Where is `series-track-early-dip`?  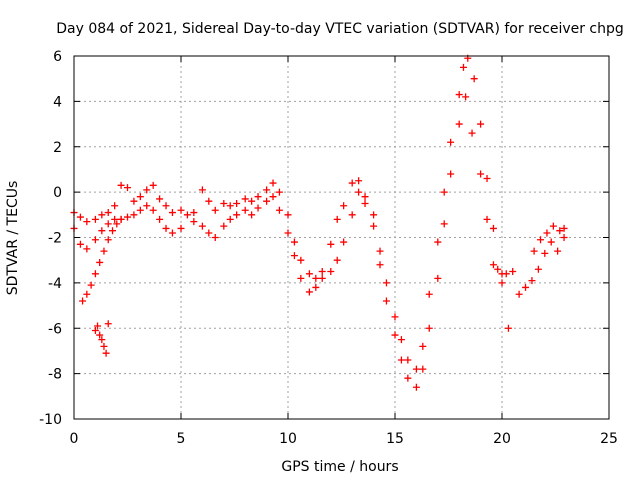
series-track-early-dip is located at coordinates (101, 338).